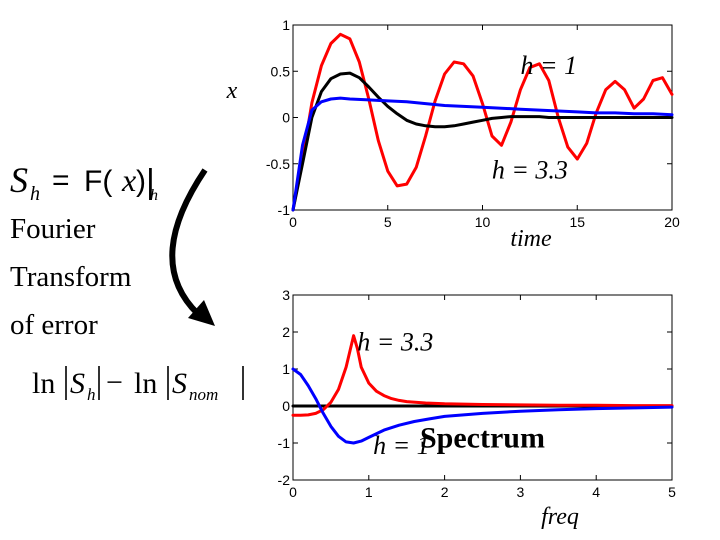 The image size is (720, 540). Describe the element at coordinates (369, 492) in the screenshot. I see `x-tick-label: 1` at that location.